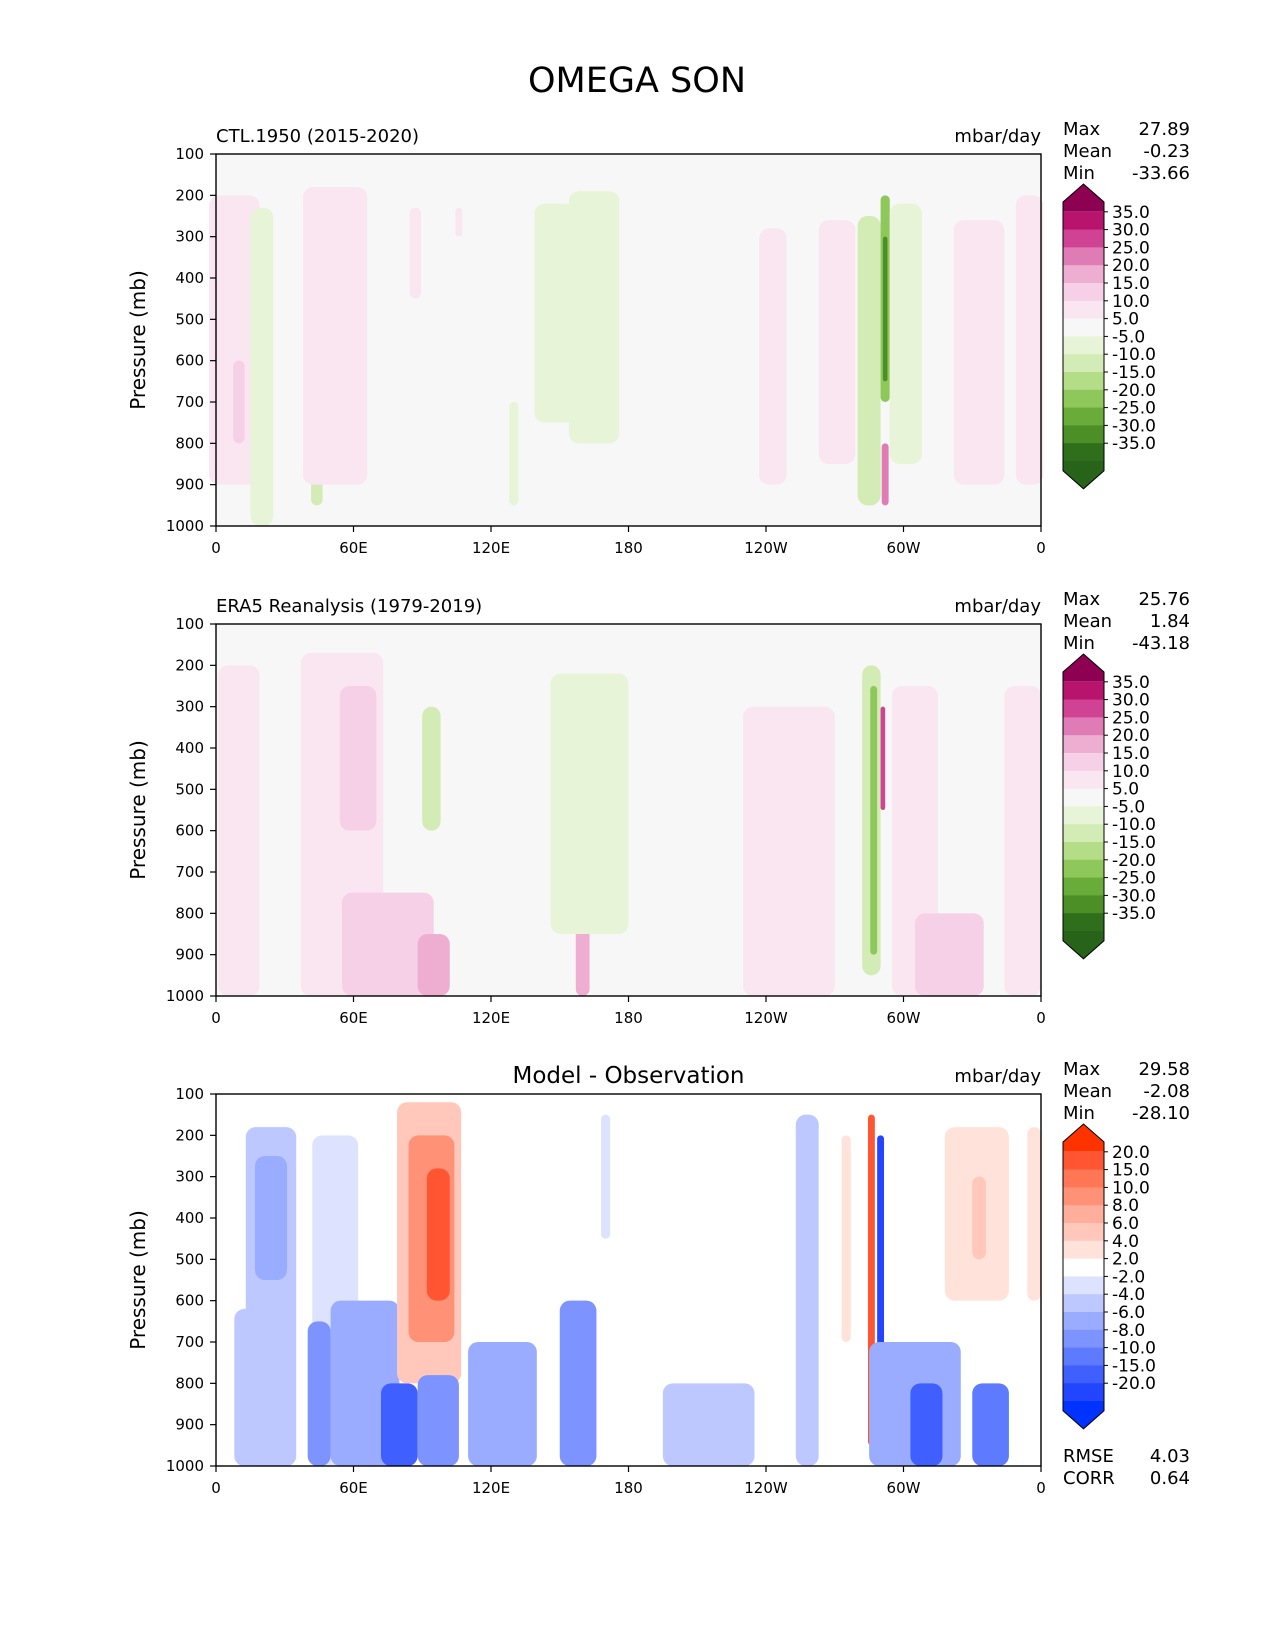 This screenshot has width=1275, height=1650. Describe the element at coordinates (353, 1018) in the screenshot. I see `x-tick-label: 60E` at that location.